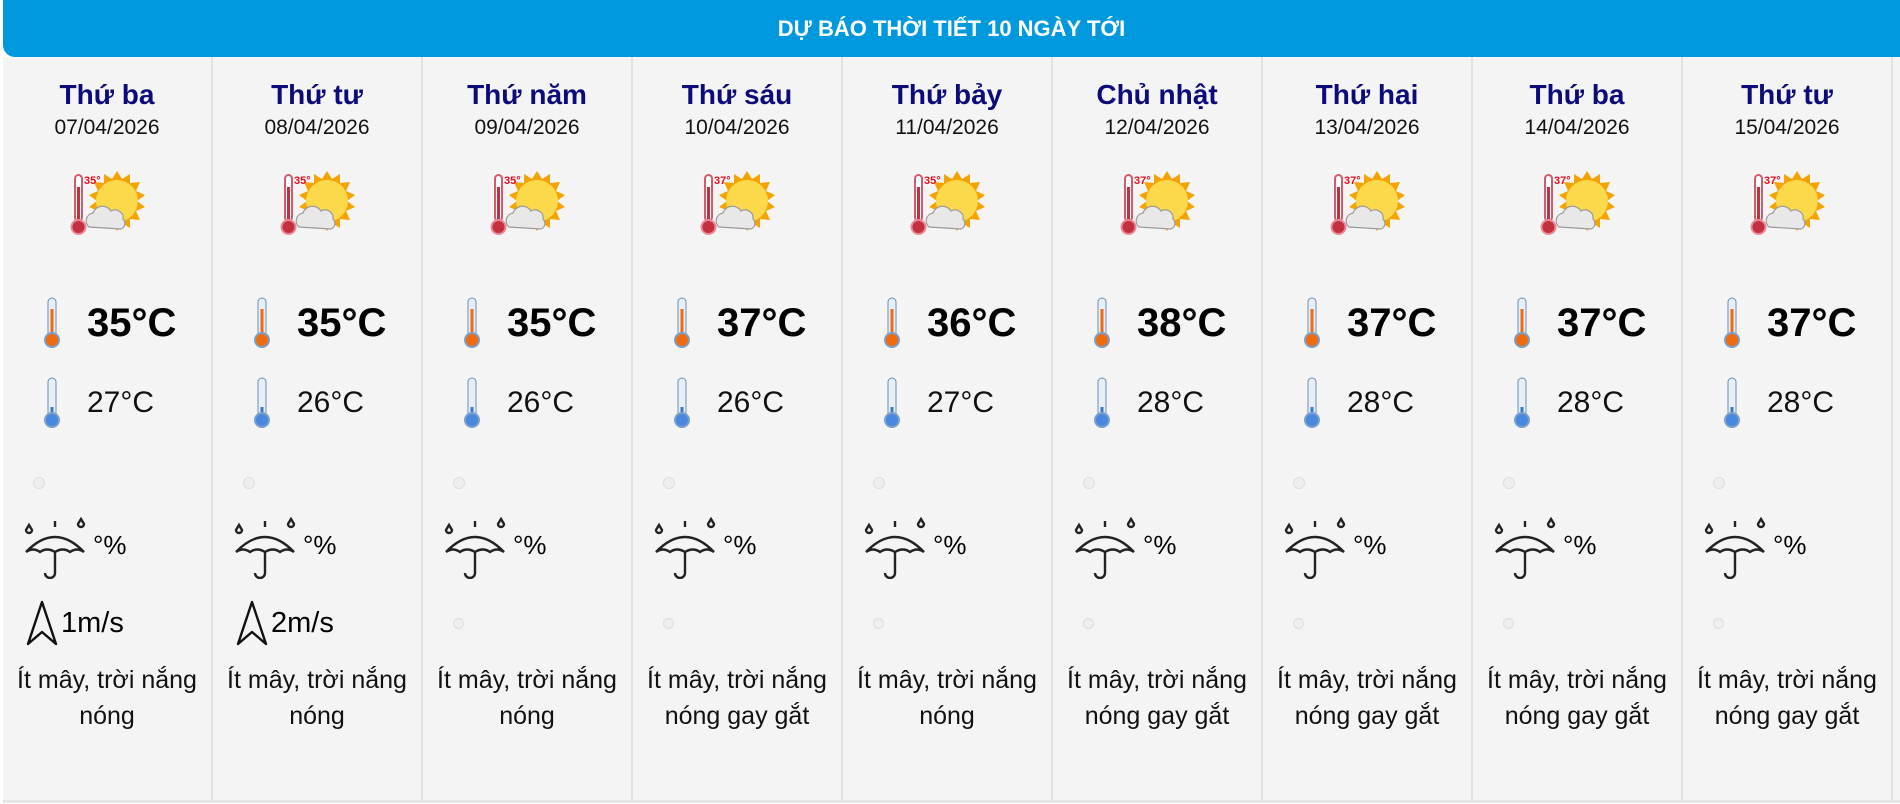  Describe the element at coordinates (1182, 322) in the screenshot. I see `max-temp-value: 38°C` at that location.